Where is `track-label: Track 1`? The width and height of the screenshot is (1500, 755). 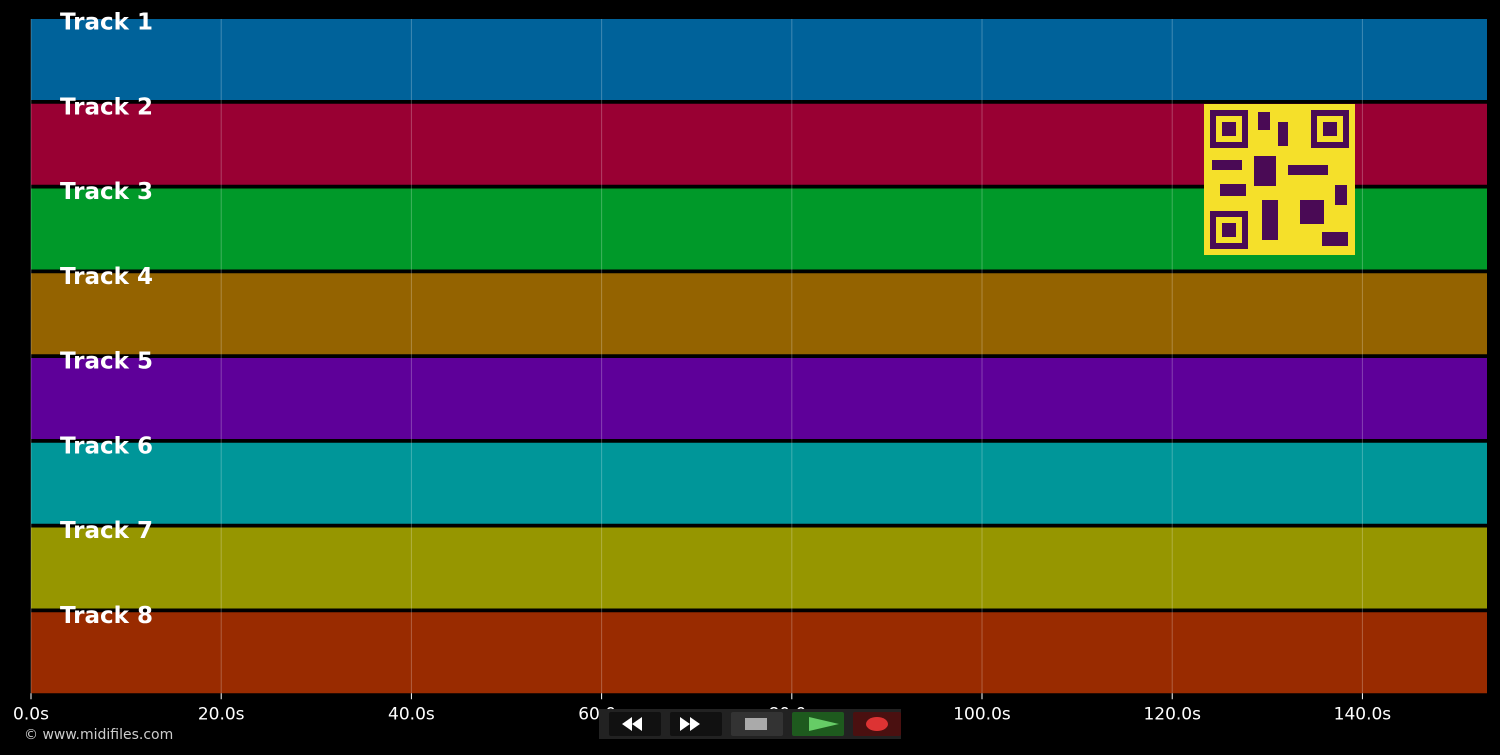
track-label: Track 1 is located at coordinates (106, 23).